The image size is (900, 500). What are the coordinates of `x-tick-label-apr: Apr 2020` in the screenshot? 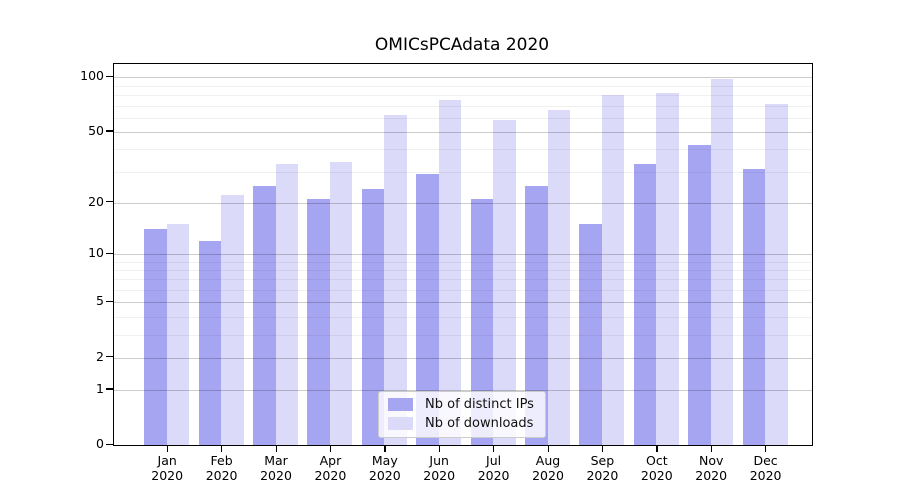 It's located at (330, 468).